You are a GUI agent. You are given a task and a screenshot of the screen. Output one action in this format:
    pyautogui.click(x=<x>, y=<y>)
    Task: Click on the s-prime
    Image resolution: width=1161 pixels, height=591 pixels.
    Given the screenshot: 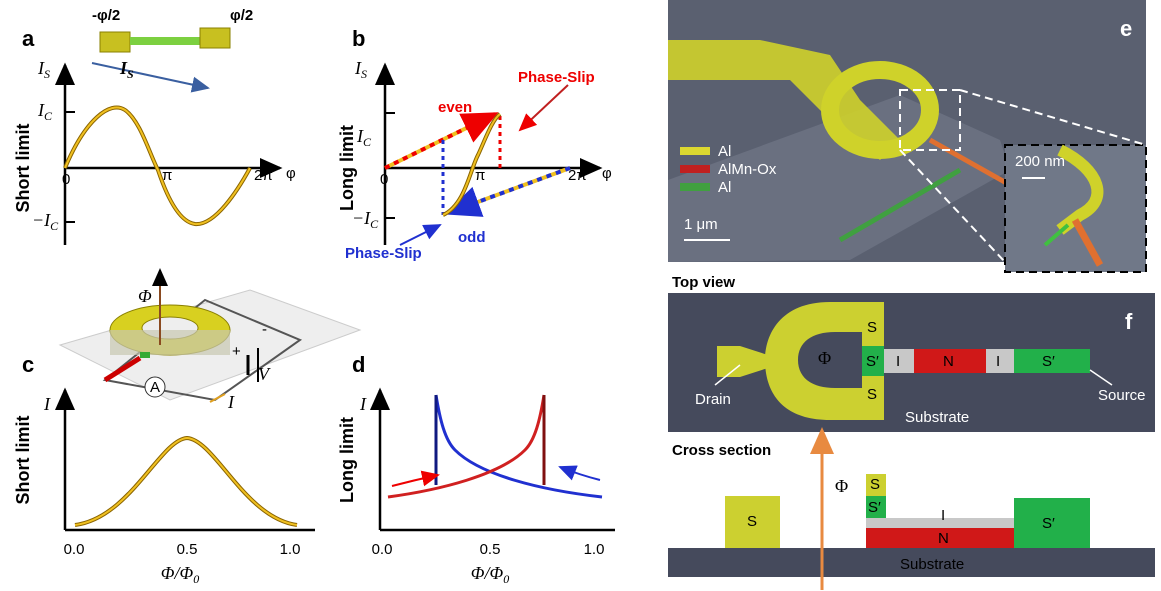 What is the action you would take?
    pyautogui.click(x=873, y=361)
    